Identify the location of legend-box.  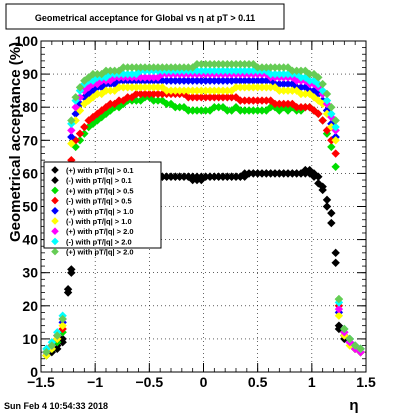
(102, 205).